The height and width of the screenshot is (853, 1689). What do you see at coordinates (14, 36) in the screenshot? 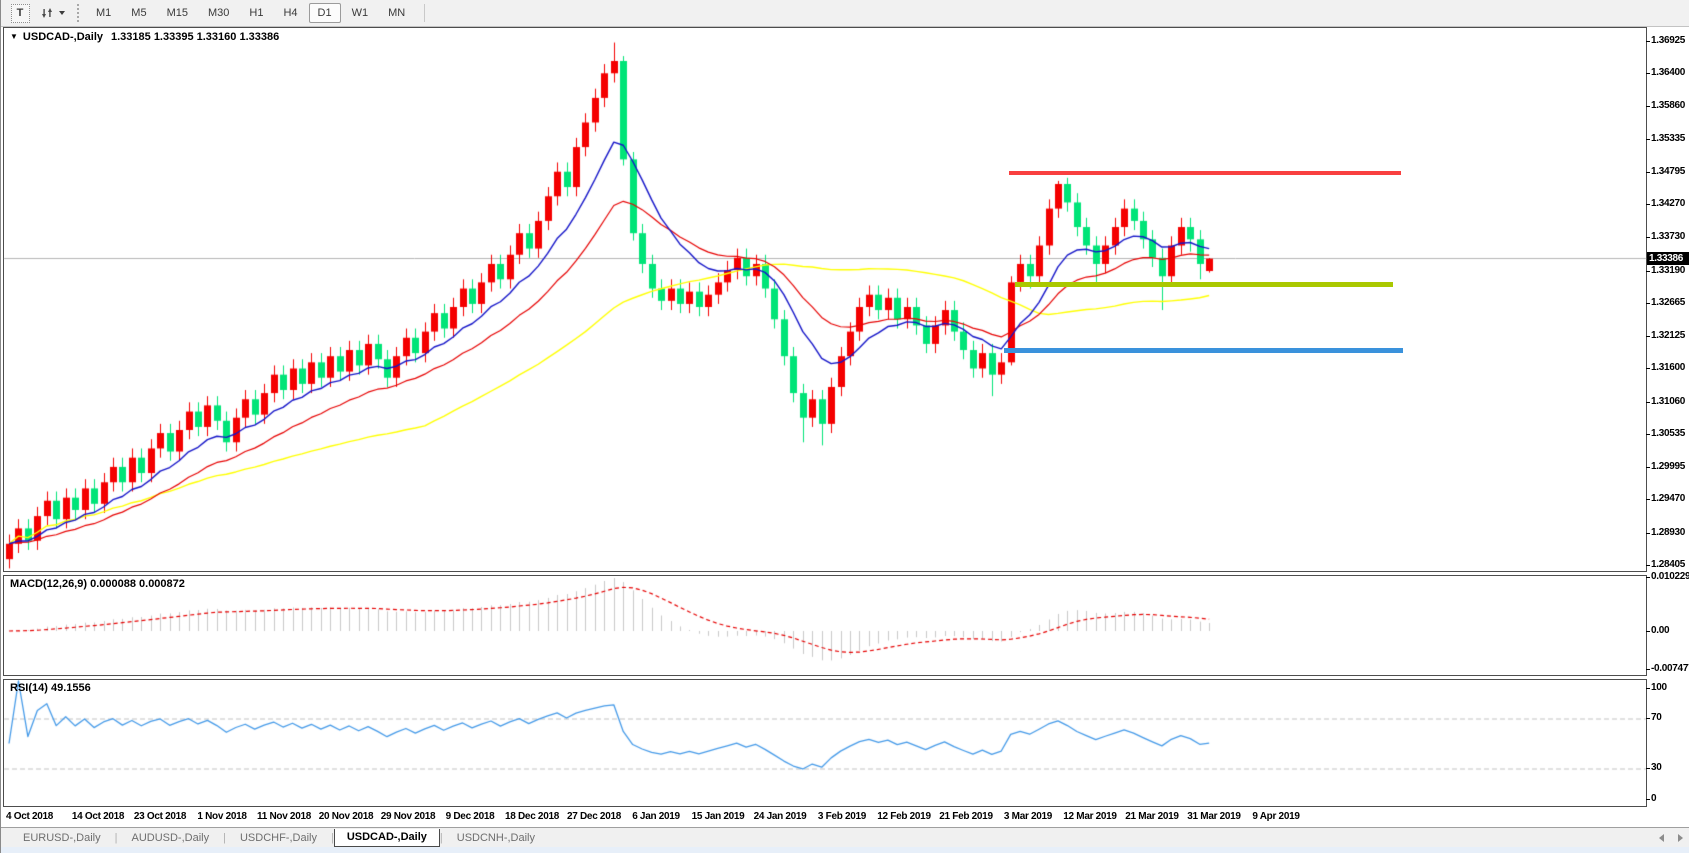
I see `collapse-triangle-icon: ▼` at bounding box center [14, 36].